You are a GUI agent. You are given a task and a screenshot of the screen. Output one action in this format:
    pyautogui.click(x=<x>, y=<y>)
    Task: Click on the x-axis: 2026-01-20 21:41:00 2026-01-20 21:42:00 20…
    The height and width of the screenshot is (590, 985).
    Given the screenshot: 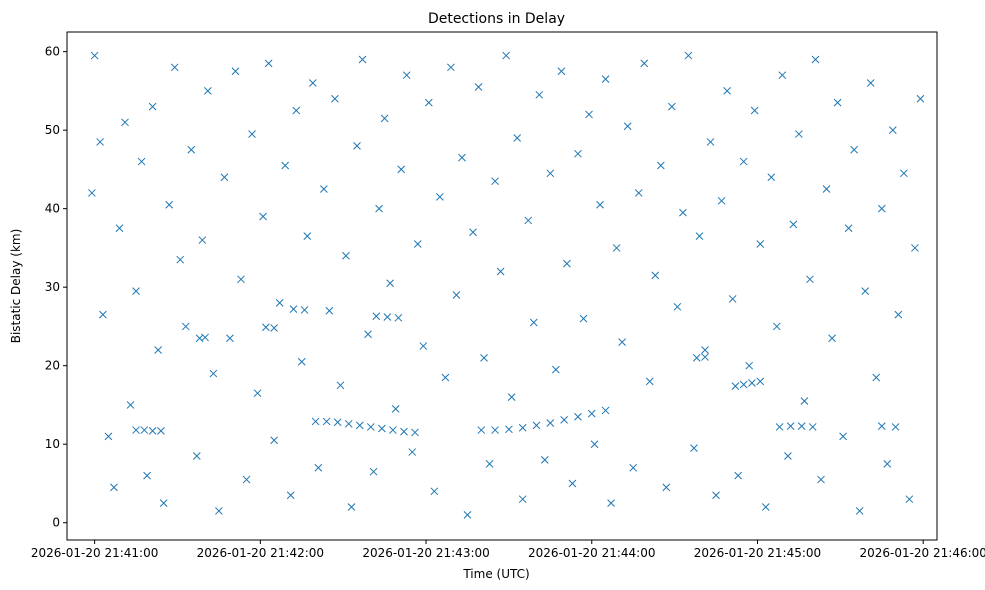 What is the action you would take?
    pyautogui.click(x=508, y=550)
    